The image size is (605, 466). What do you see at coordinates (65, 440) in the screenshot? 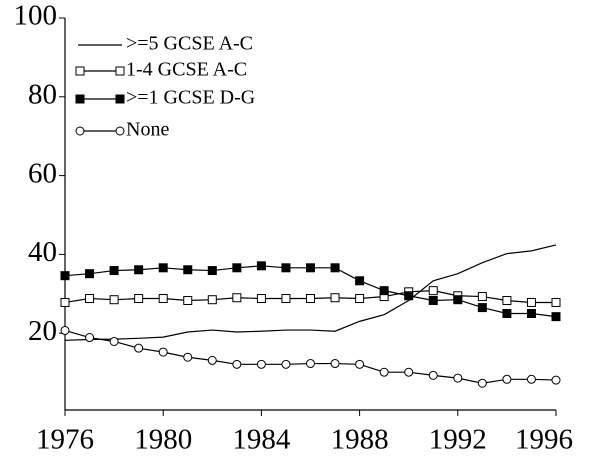
I see `x-tick-label: 1976` at bounding box center [65, 440].